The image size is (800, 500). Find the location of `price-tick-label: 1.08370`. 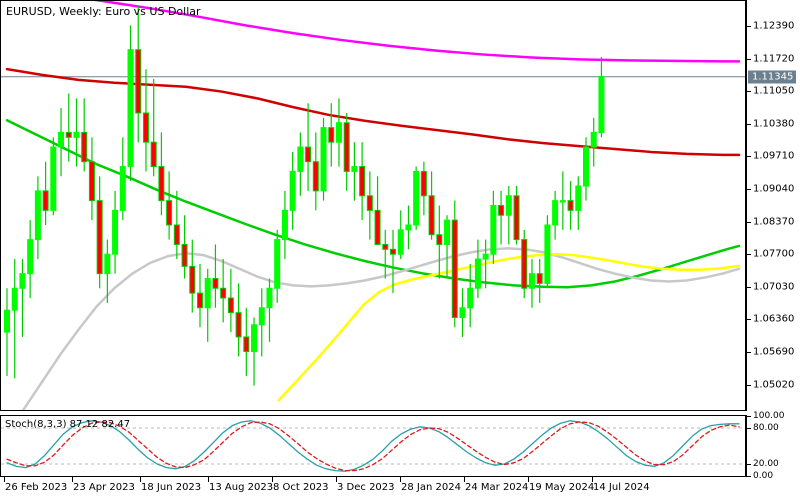

price-tick-label: 1.08370 is located at coordinates (774, 222).